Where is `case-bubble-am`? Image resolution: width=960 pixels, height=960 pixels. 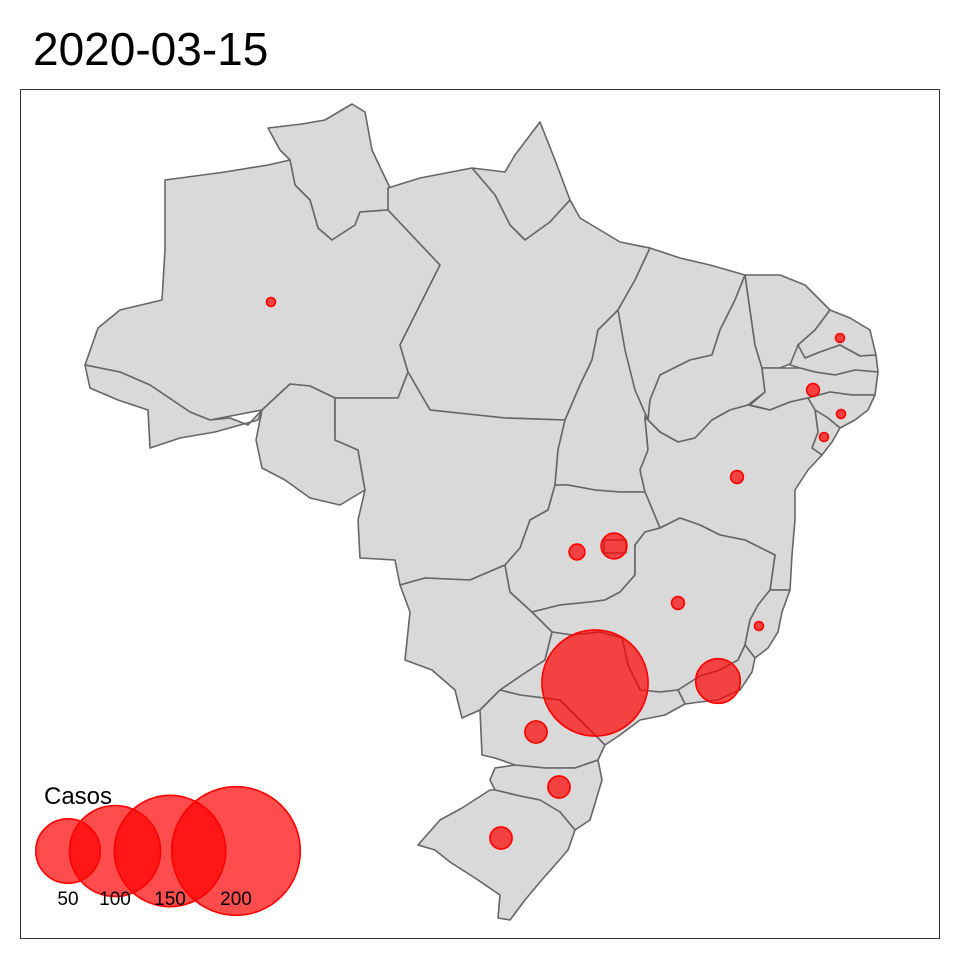 case-bubble-am is located at coordinates (271, 302).